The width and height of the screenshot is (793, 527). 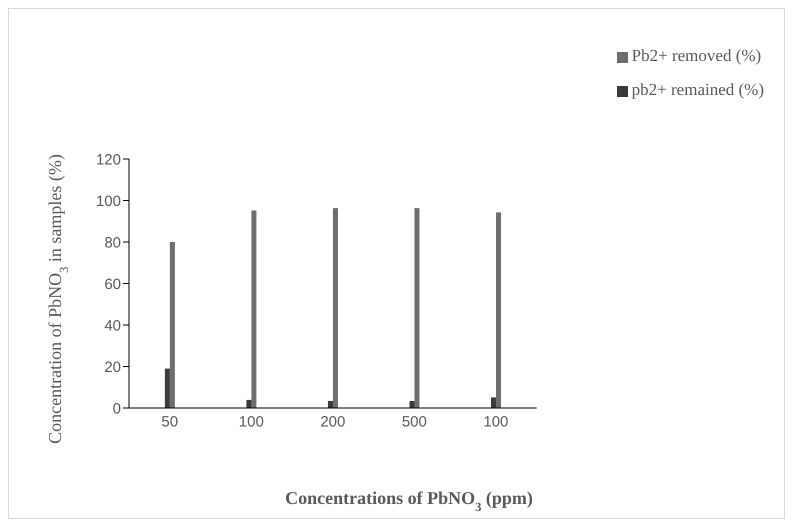 I want to click on x-axis-title: Concentrations of PbNO$_{3}$ (ppm), so click(x=409, y=501).